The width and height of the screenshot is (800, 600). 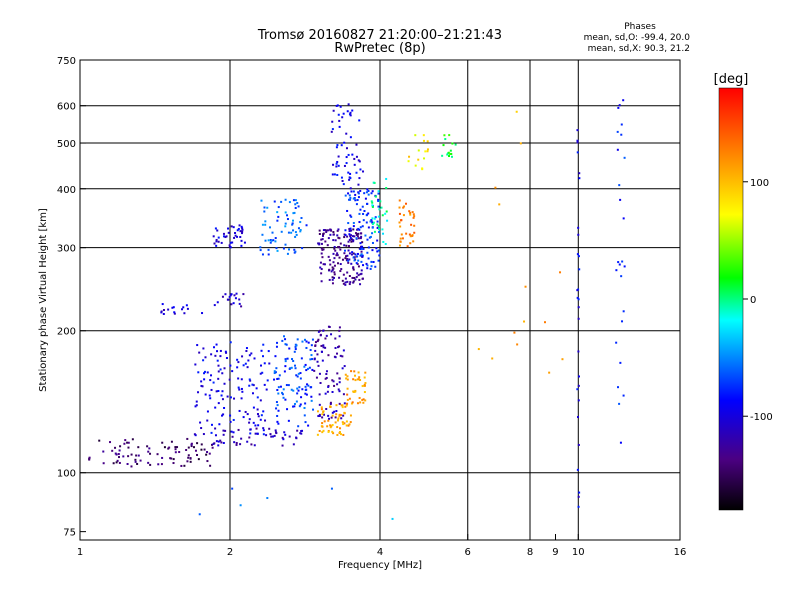 I want to click on x-tick-label: 6, so click(x=468, y=552).